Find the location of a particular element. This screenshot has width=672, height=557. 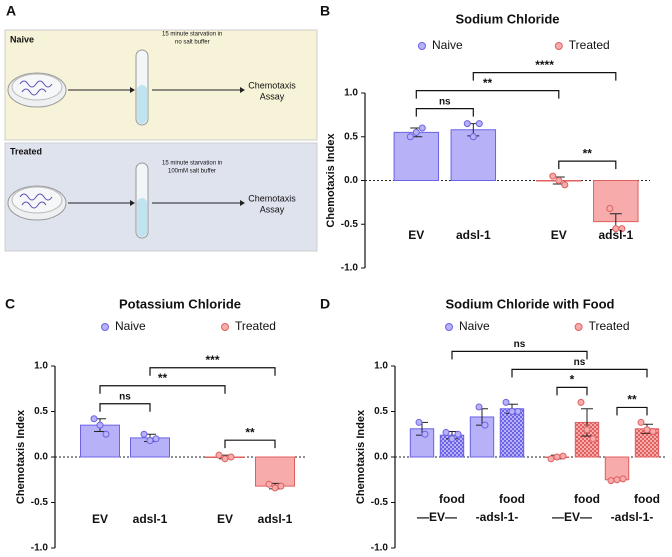

result-text: Chemotaxis is located at coordinates (272, 198).